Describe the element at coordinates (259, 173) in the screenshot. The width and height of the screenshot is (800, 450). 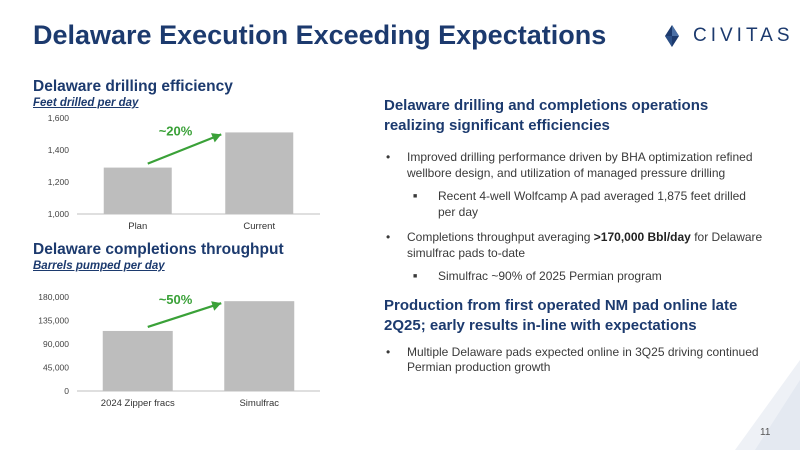
I see `bar-current` at that location.